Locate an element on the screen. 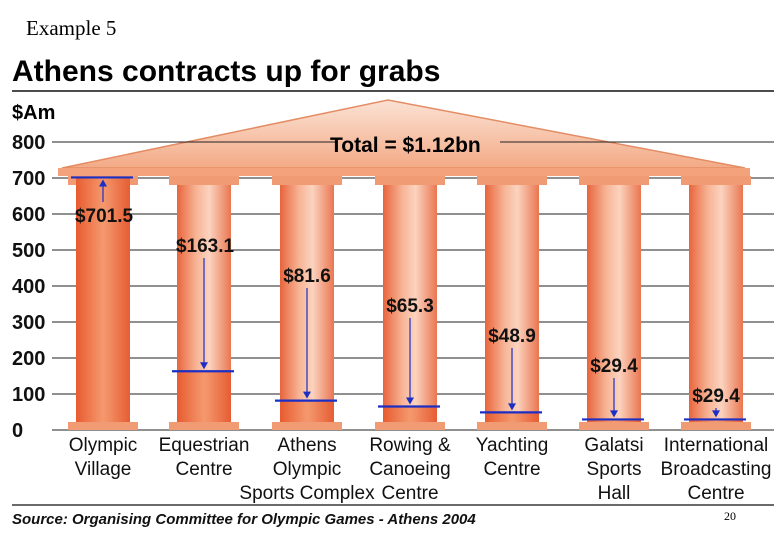 The image size is (780, 540). y-tick-label: 0 is located at coordinates (17, 431).